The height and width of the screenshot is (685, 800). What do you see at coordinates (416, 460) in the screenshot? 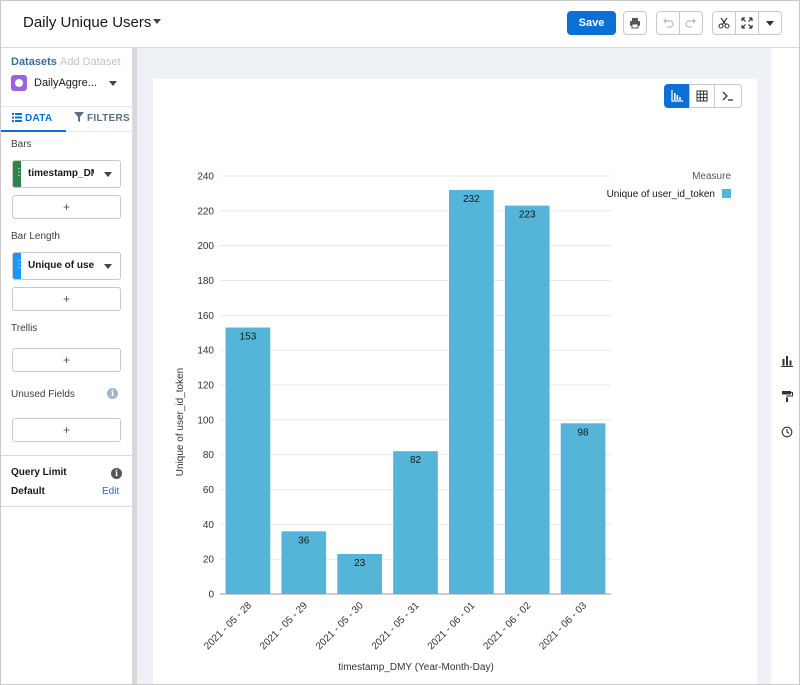
I see `bar-value-label: 82` at bounding box center [416, 460].